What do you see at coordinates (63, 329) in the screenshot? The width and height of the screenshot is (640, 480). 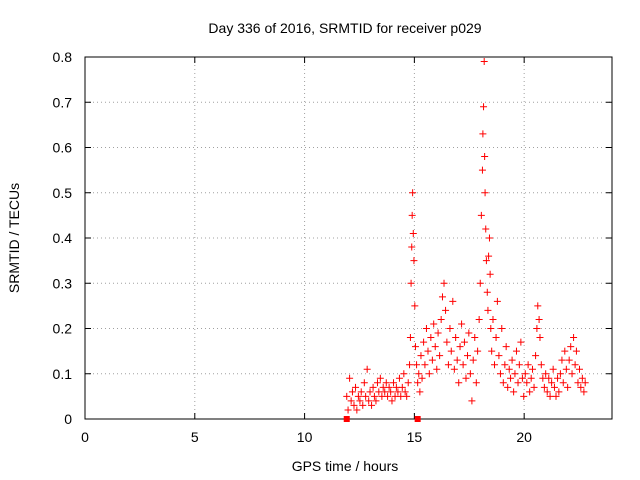 I see `y-tick-label: 0.2` at bounding box center [63, 329].